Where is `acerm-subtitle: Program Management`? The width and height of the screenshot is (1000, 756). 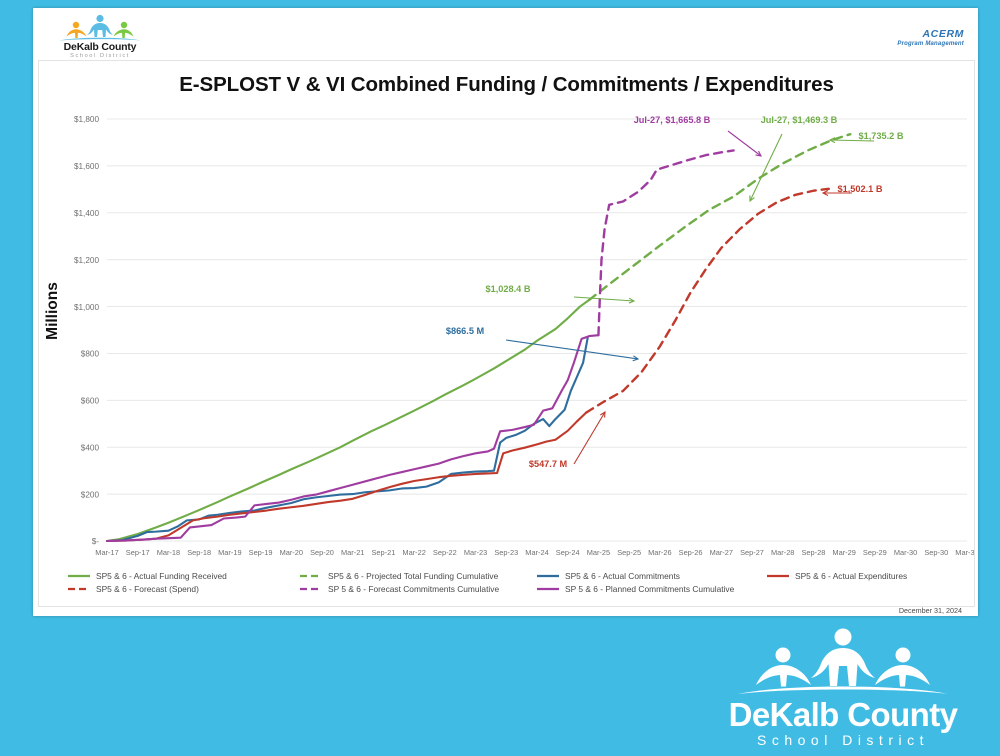
acerm-subtitle: Program Management is located at coordinates (930, 44).